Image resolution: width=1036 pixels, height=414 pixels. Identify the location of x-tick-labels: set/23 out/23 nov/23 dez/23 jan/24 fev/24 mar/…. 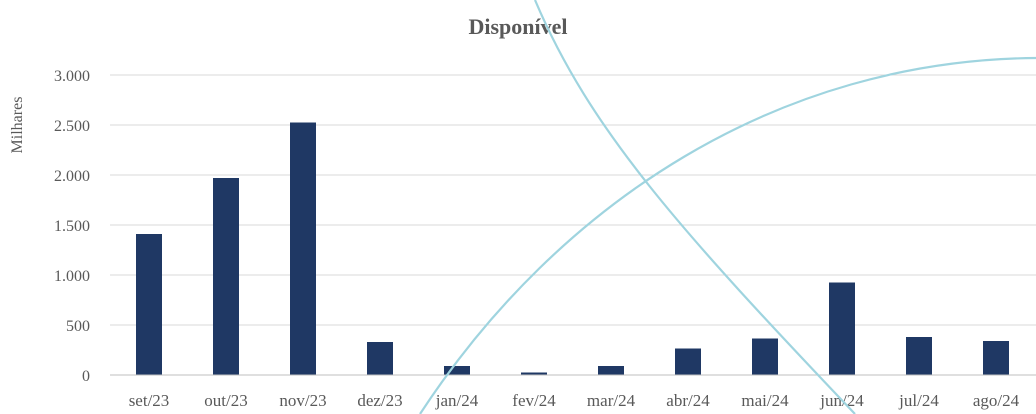
(574, 400).